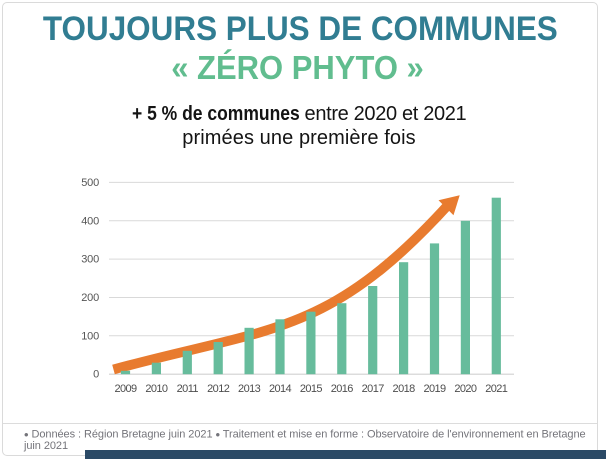 The width and height of the screenshot is (606, 459). I want to click on svg-text: 2011, so click(188, 389).